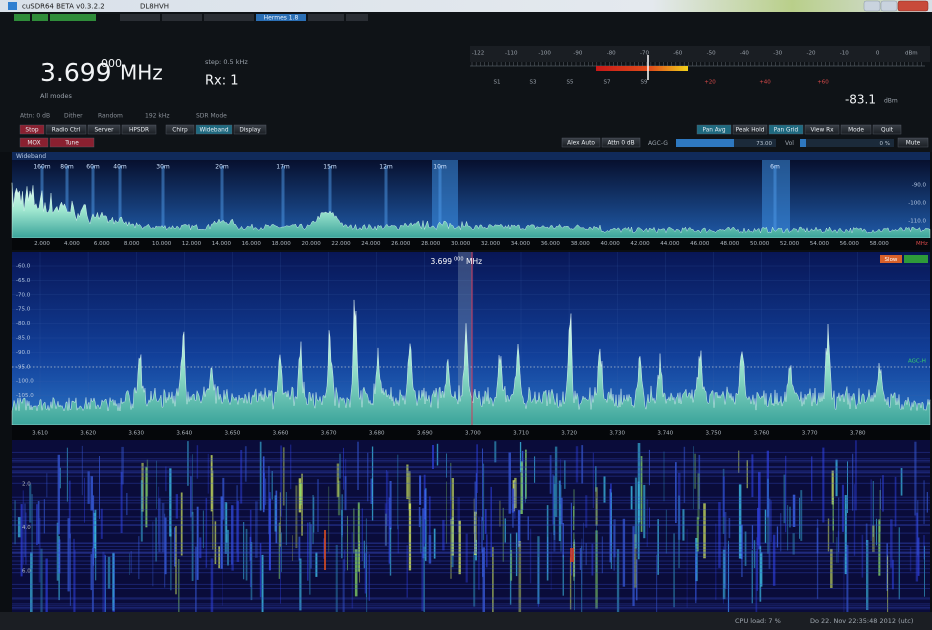  What do you see at coordinates (23, 353) in the screenshot?
I see `panadapter-db-label: -90.0` at bounding box center [23, 353].